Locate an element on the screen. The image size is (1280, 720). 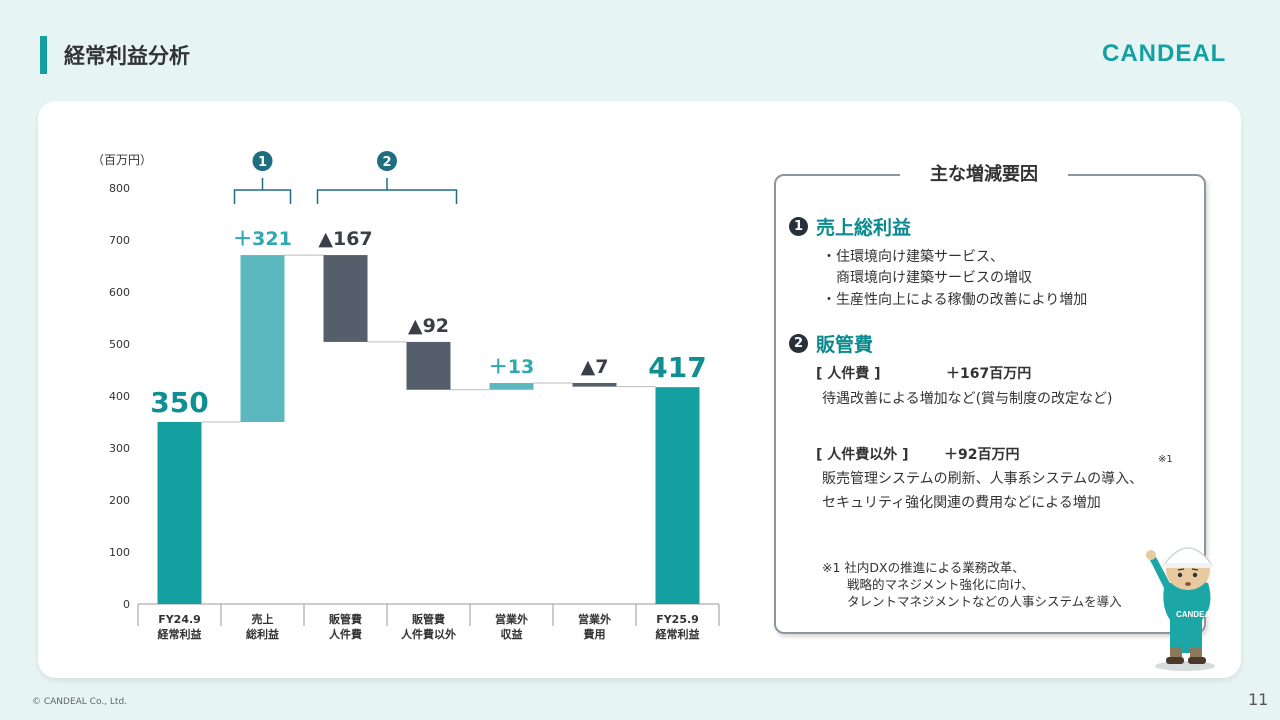
note-line1: ※1 社内DXの推進による業務改革、 is located at coordinates (923, 567).